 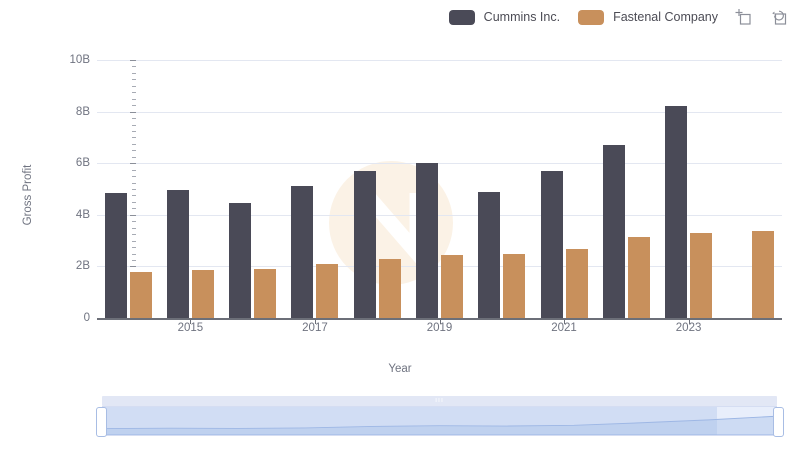 I want to click on legend-swatch-cummins, so click(x=461, y=17).